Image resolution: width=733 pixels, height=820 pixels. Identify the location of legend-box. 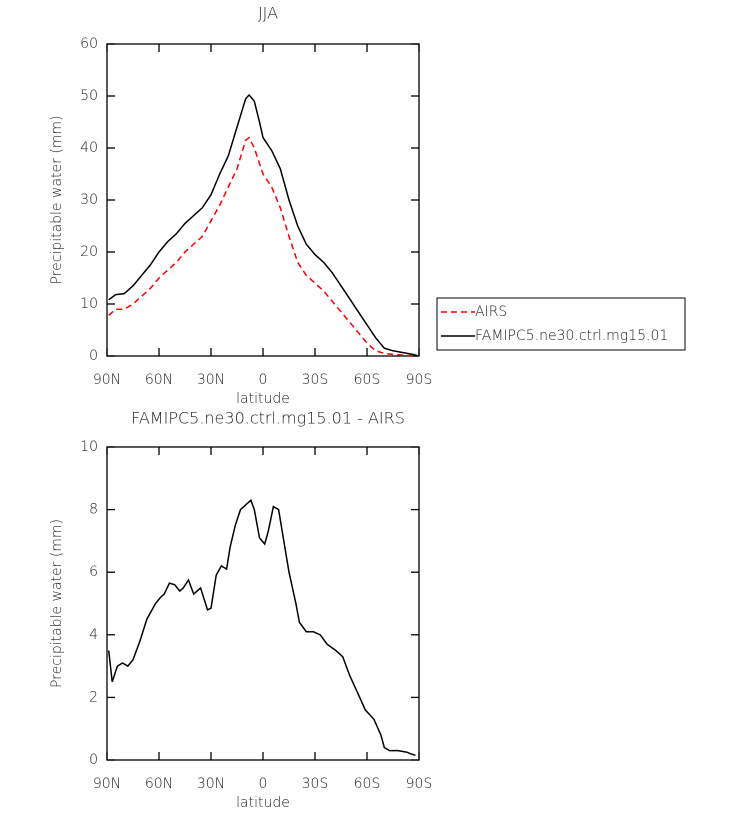
(561, 324).